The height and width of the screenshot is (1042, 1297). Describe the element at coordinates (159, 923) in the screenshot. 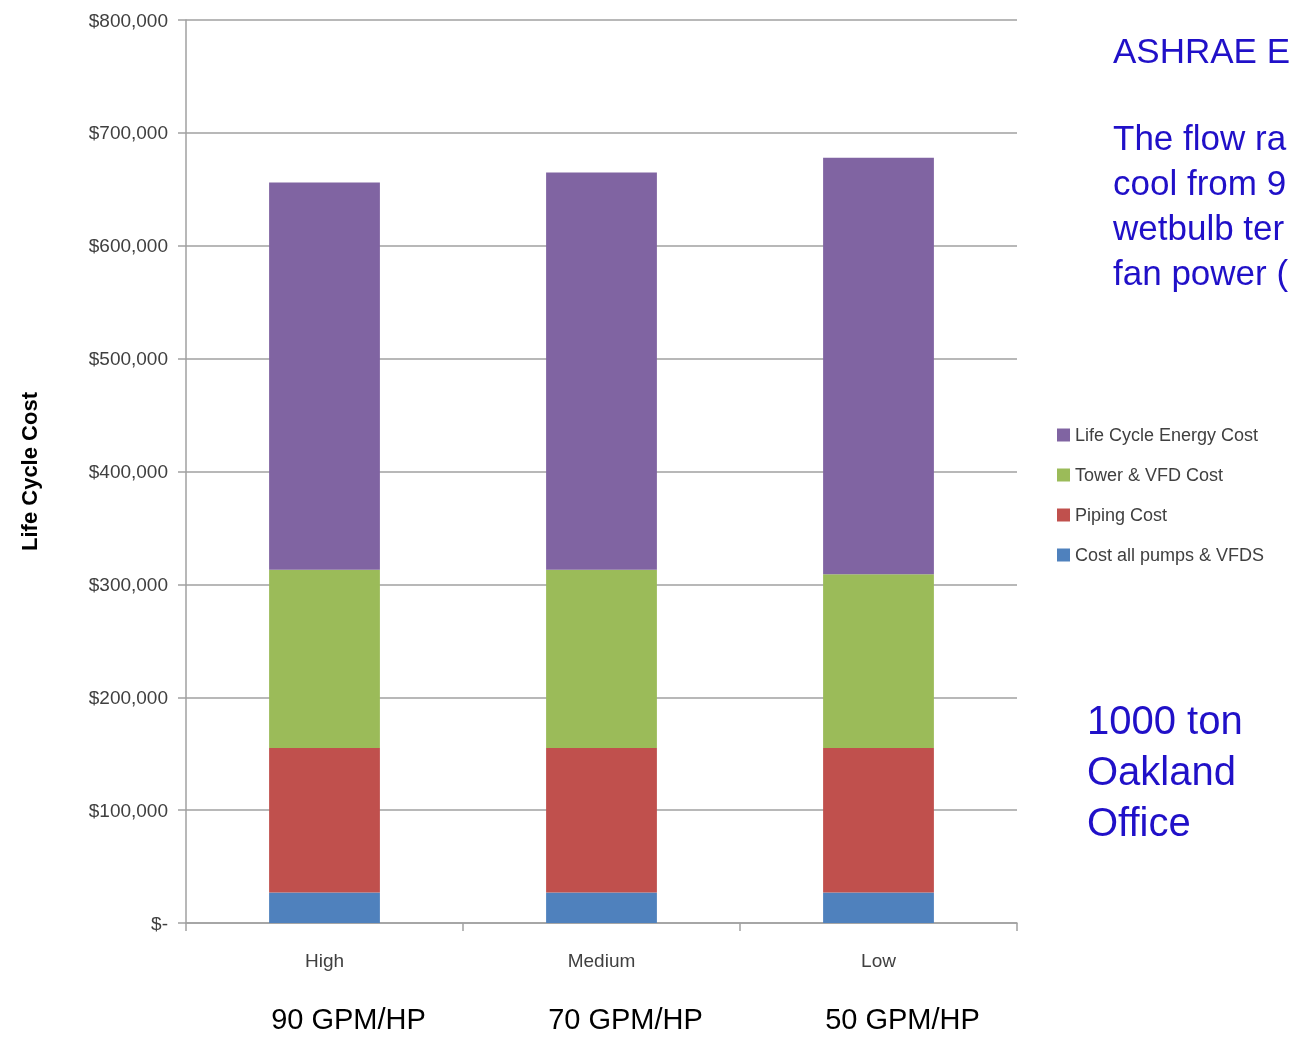

I see `y-tick-label: $-` at that location.